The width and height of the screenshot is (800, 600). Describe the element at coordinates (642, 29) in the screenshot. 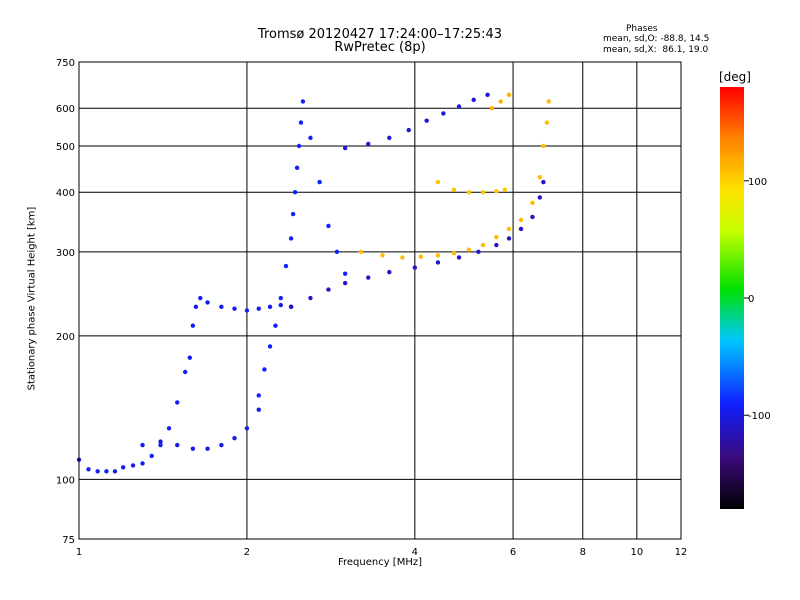

I see `phase-stats-header: Phases` at that location.